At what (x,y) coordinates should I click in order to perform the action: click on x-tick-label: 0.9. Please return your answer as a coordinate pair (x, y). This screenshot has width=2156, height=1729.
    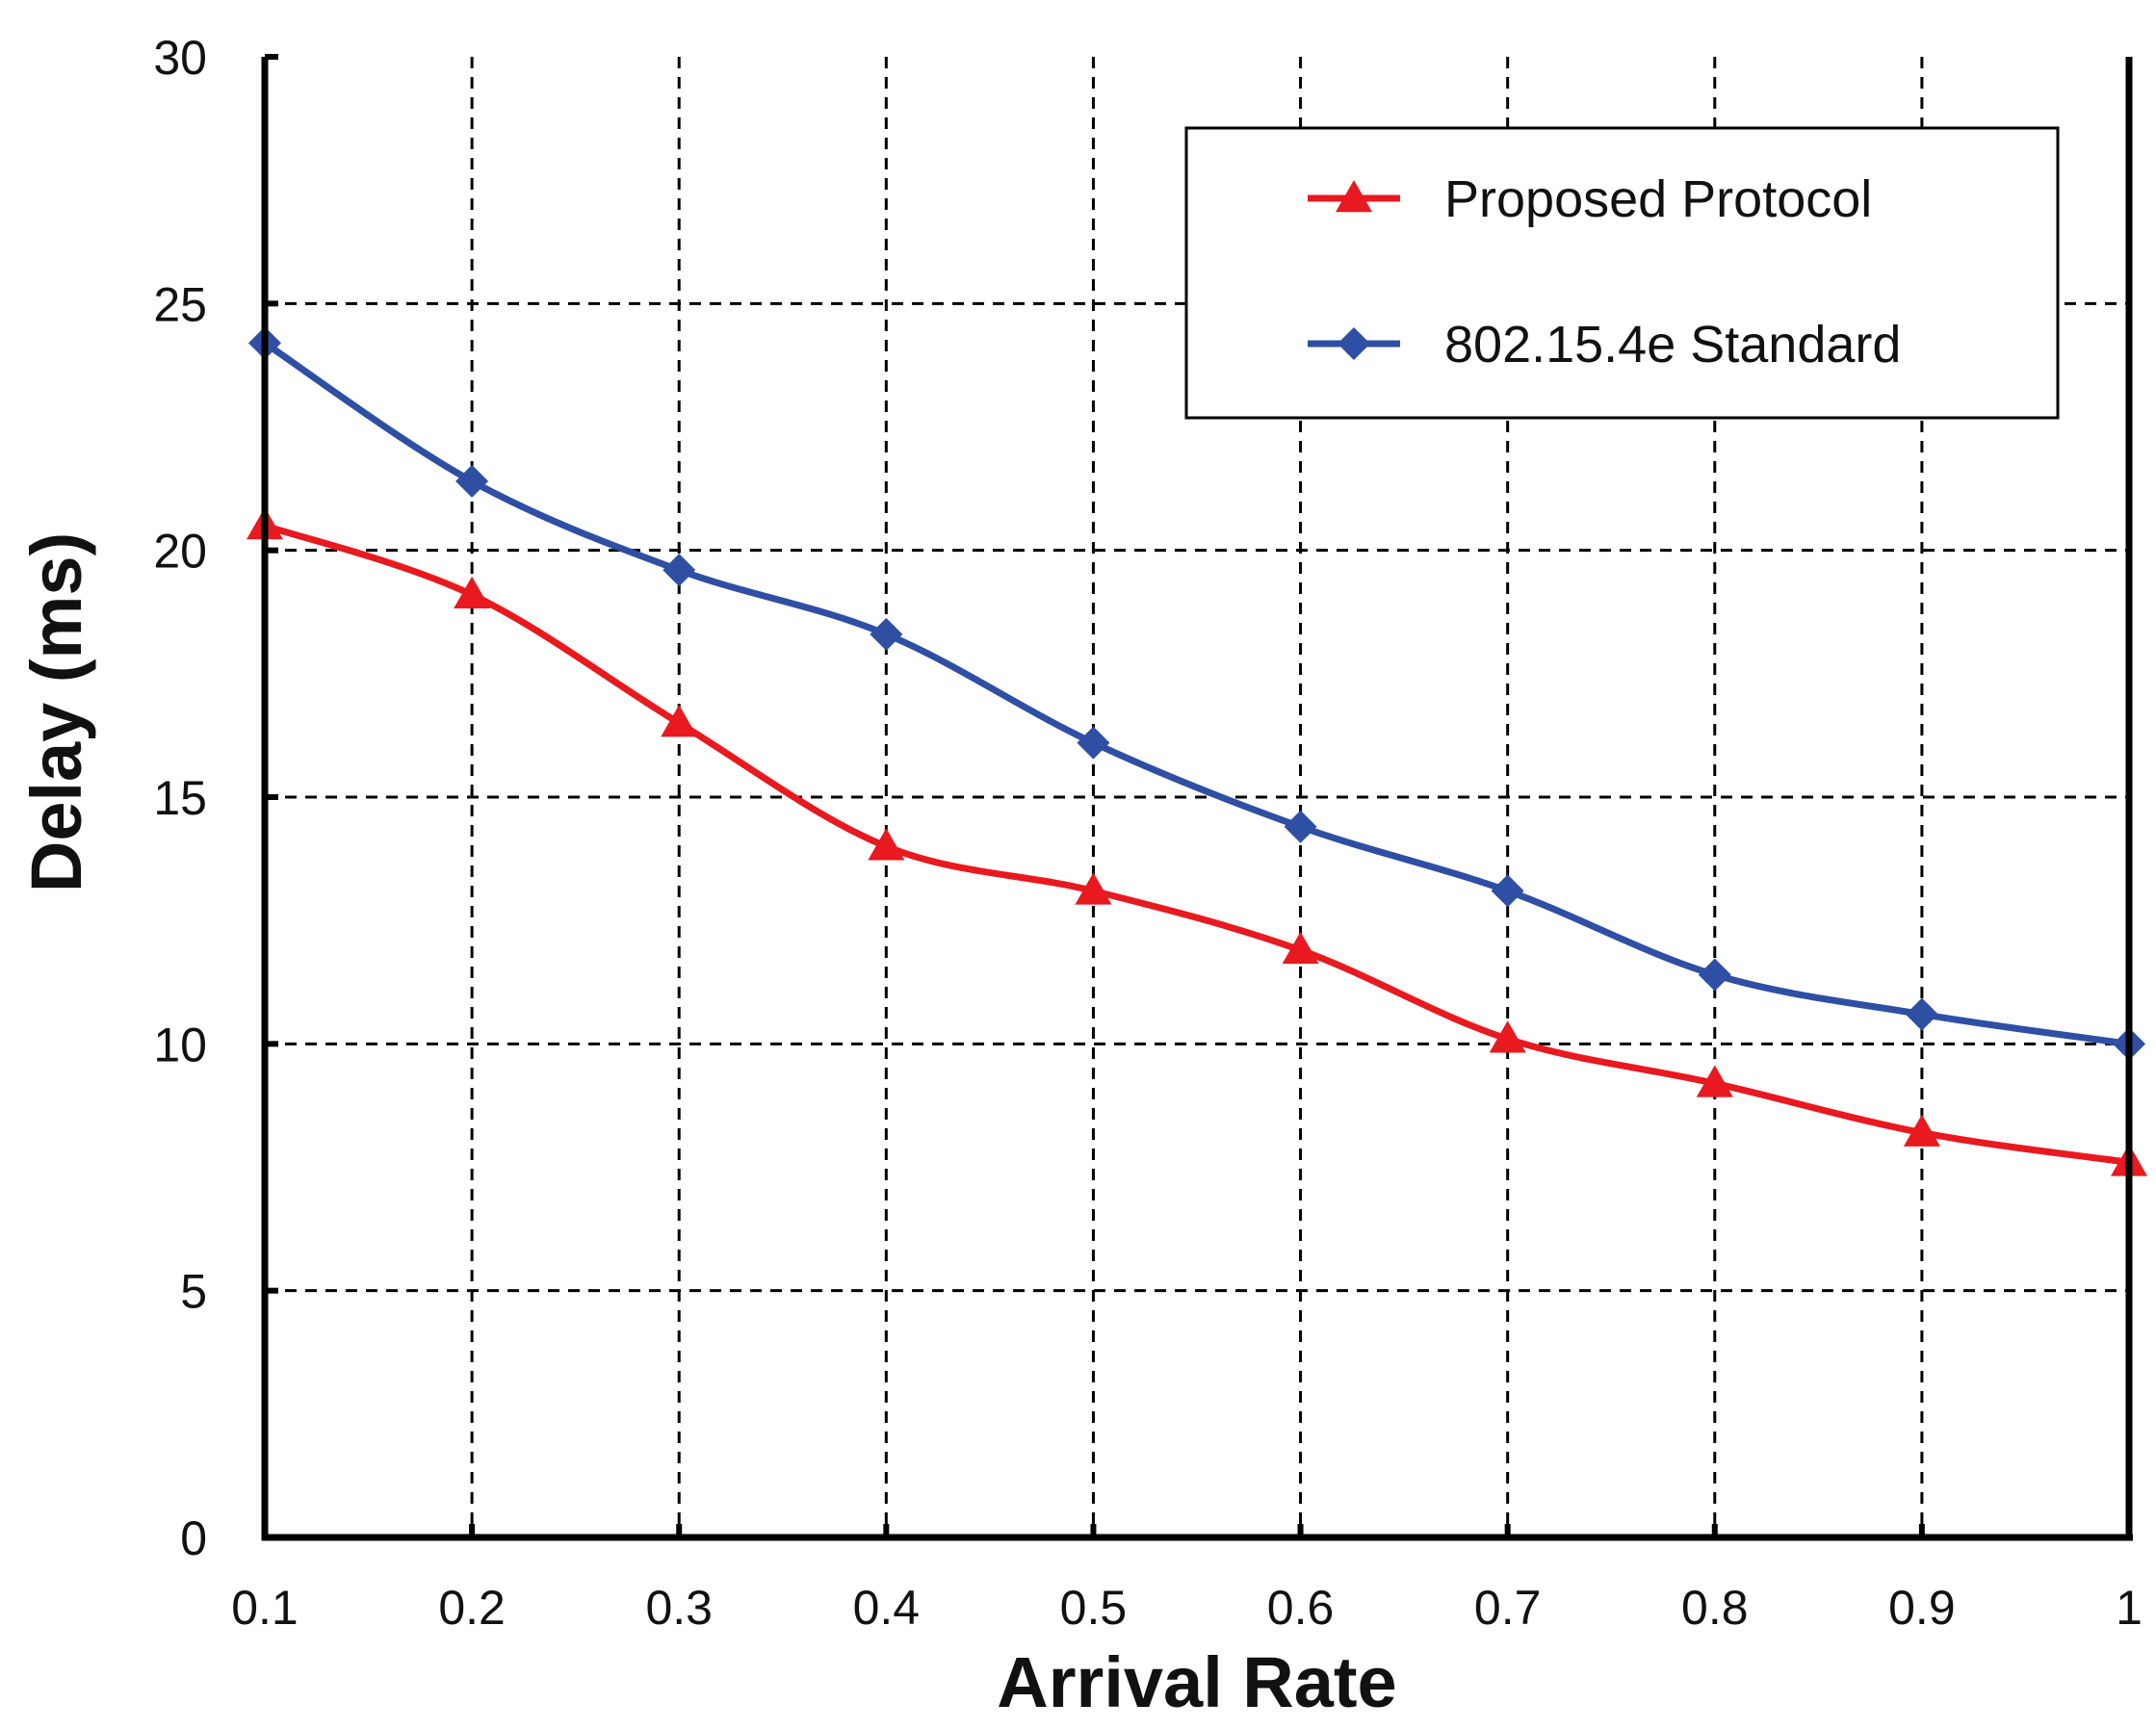
    Looking at the image, I should click on (1922, 1608).